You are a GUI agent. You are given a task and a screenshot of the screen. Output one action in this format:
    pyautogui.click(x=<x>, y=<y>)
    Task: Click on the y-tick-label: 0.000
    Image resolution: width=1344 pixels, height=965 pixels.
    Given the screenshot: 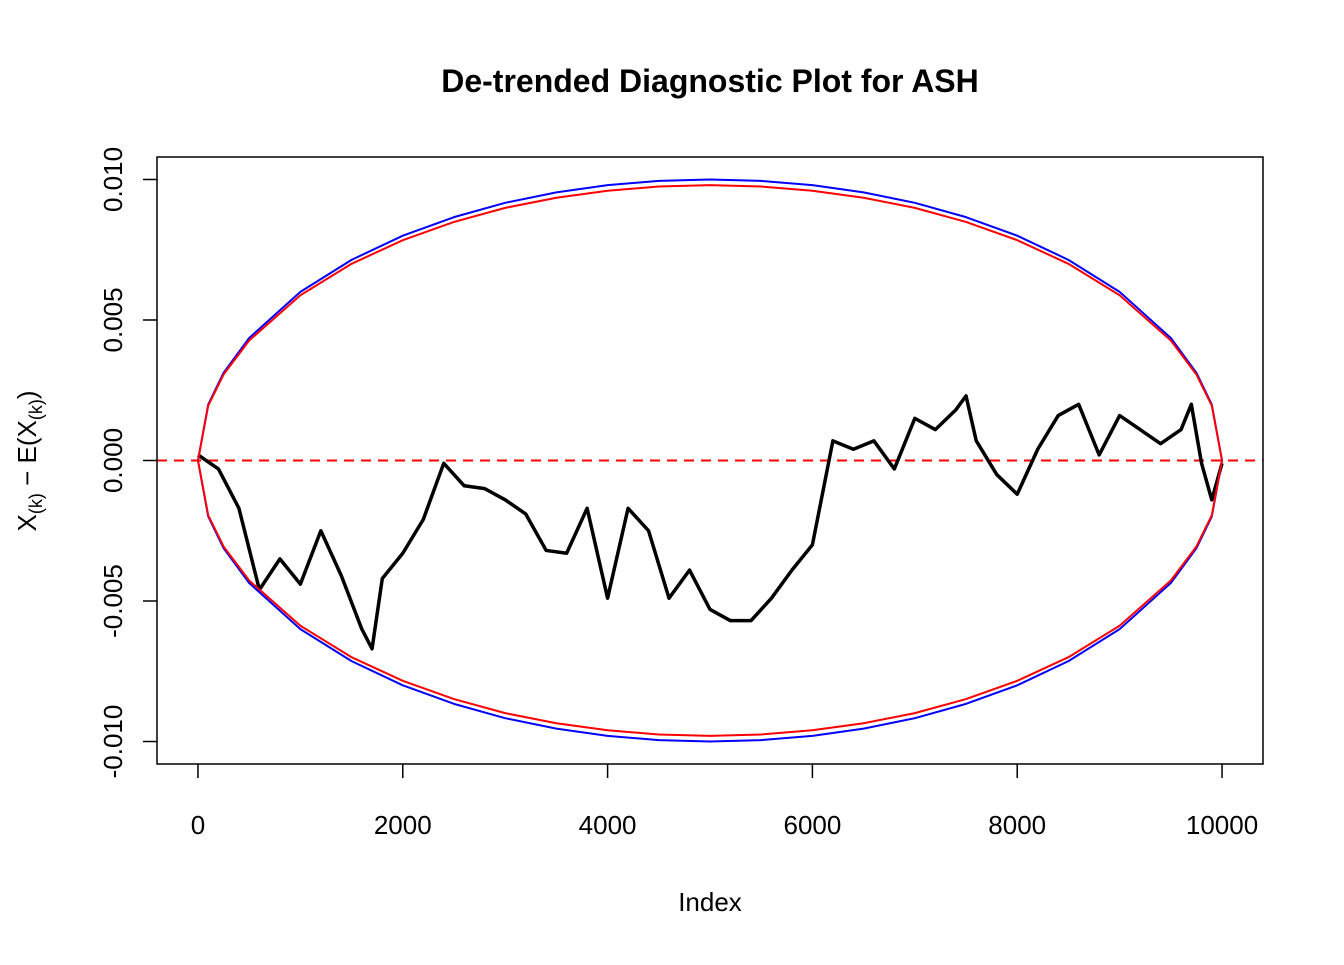 What is the action you would take?
    pyautogui.click(x=113, y=460)
    